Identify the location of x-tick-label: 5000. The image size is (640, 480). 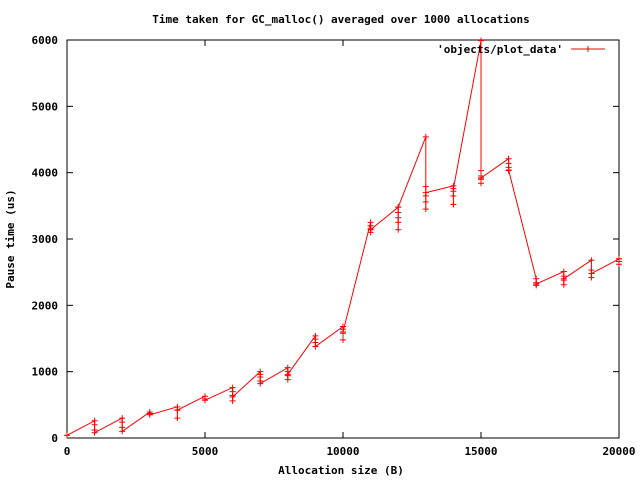
(205, 451).